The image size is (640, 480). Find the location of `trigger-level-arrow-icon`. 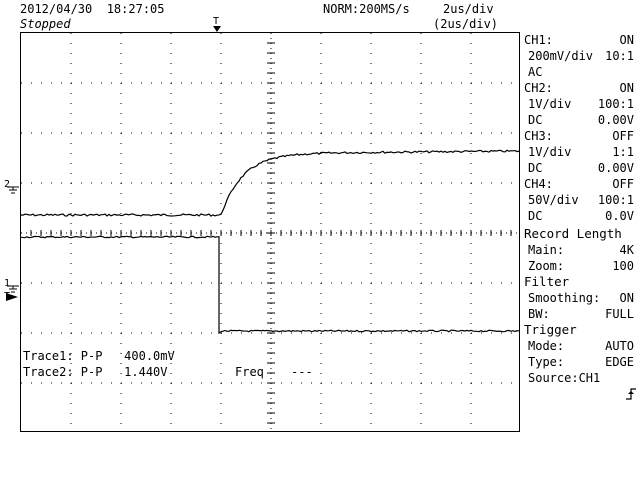

trigger-level-arrow-icon is located at coordinates (12, 297).